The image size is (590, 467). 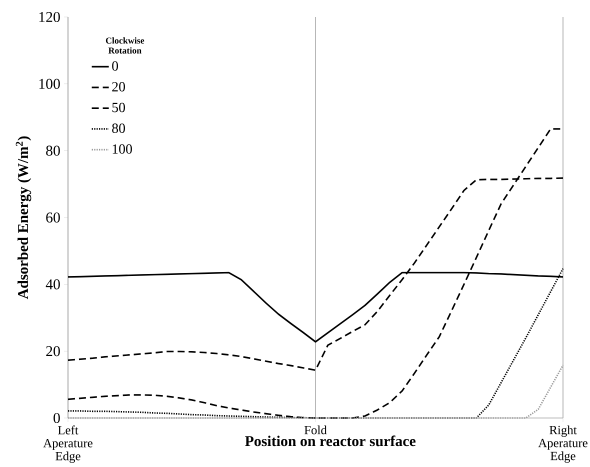 What do you see at coordinates (24, 218) in the screenshot?
I see `y-axis-title: Adsorbed Energy (W/m$^{2}$)` at bounding box center [24, 218].